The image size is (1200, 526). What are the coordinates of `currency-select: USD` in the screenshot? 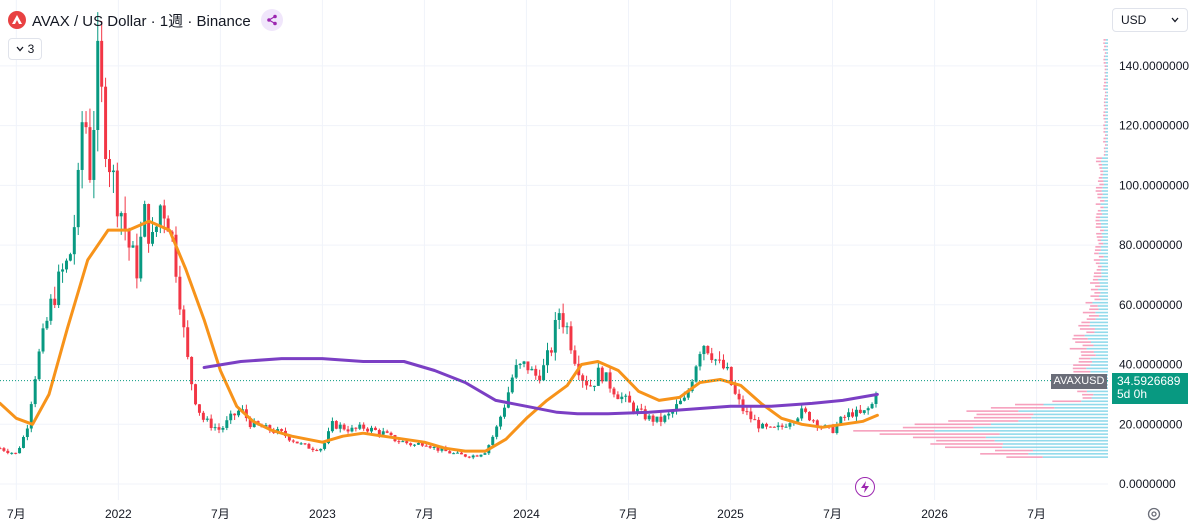 It's located at (1150, 20).